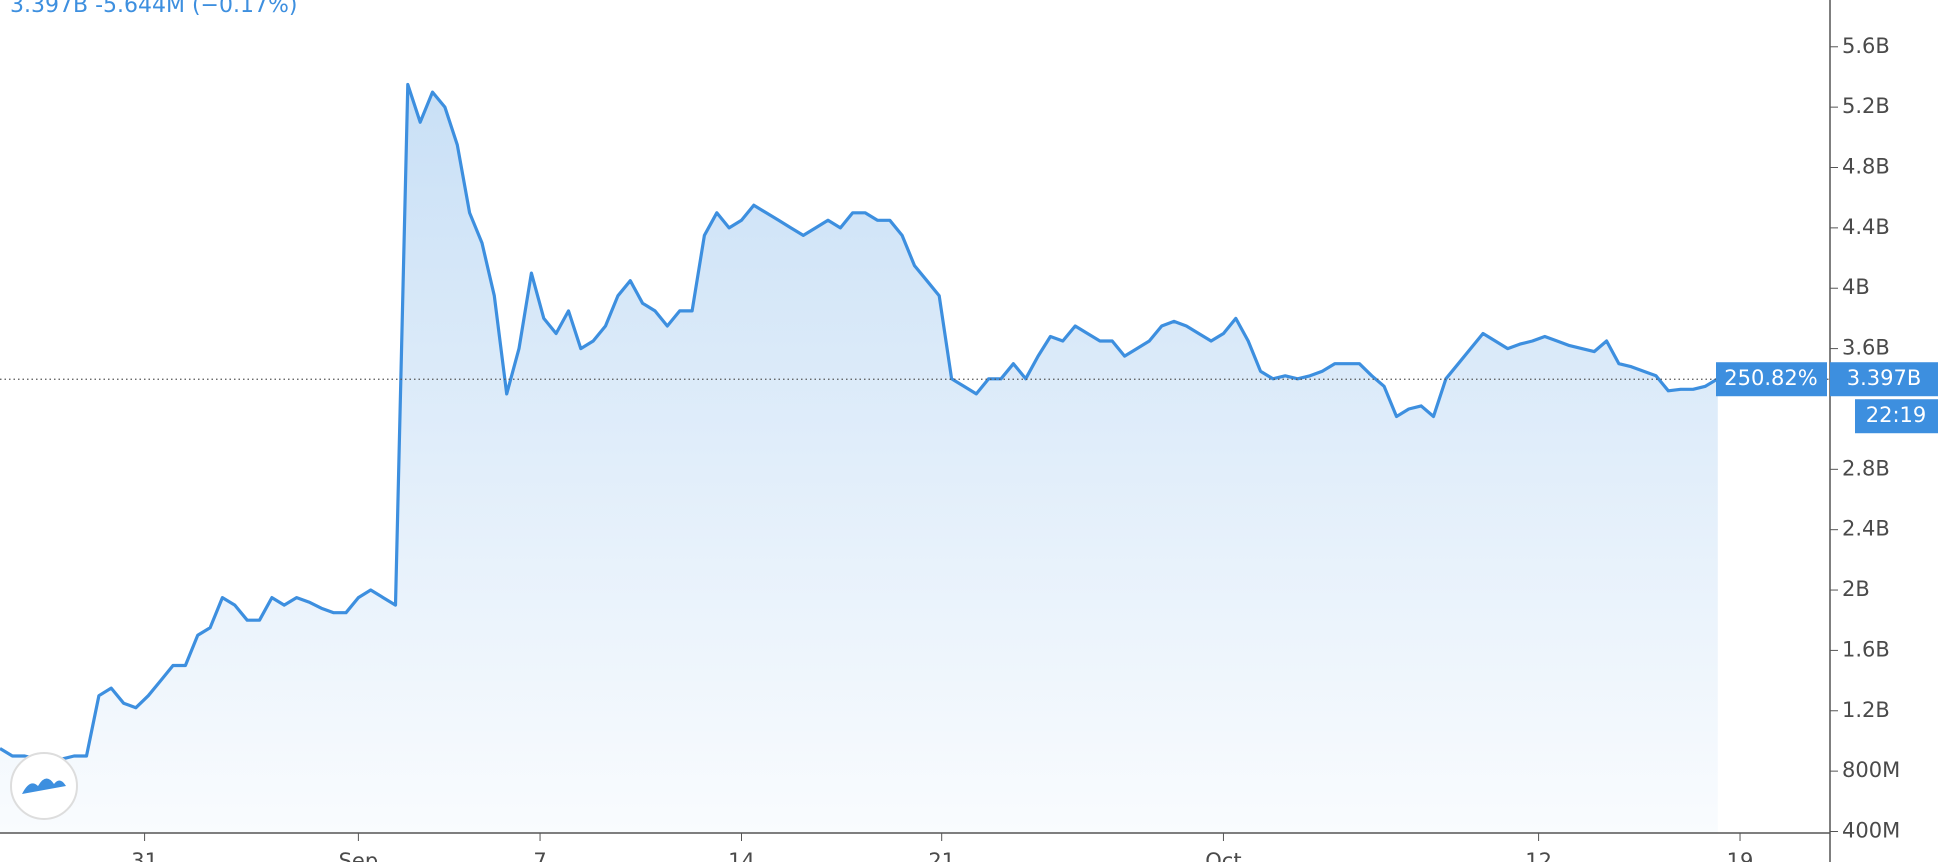 This screenshot has height=862, width=1938. I want to click on y-tick-label: 1.2B, so click(1866, 710).